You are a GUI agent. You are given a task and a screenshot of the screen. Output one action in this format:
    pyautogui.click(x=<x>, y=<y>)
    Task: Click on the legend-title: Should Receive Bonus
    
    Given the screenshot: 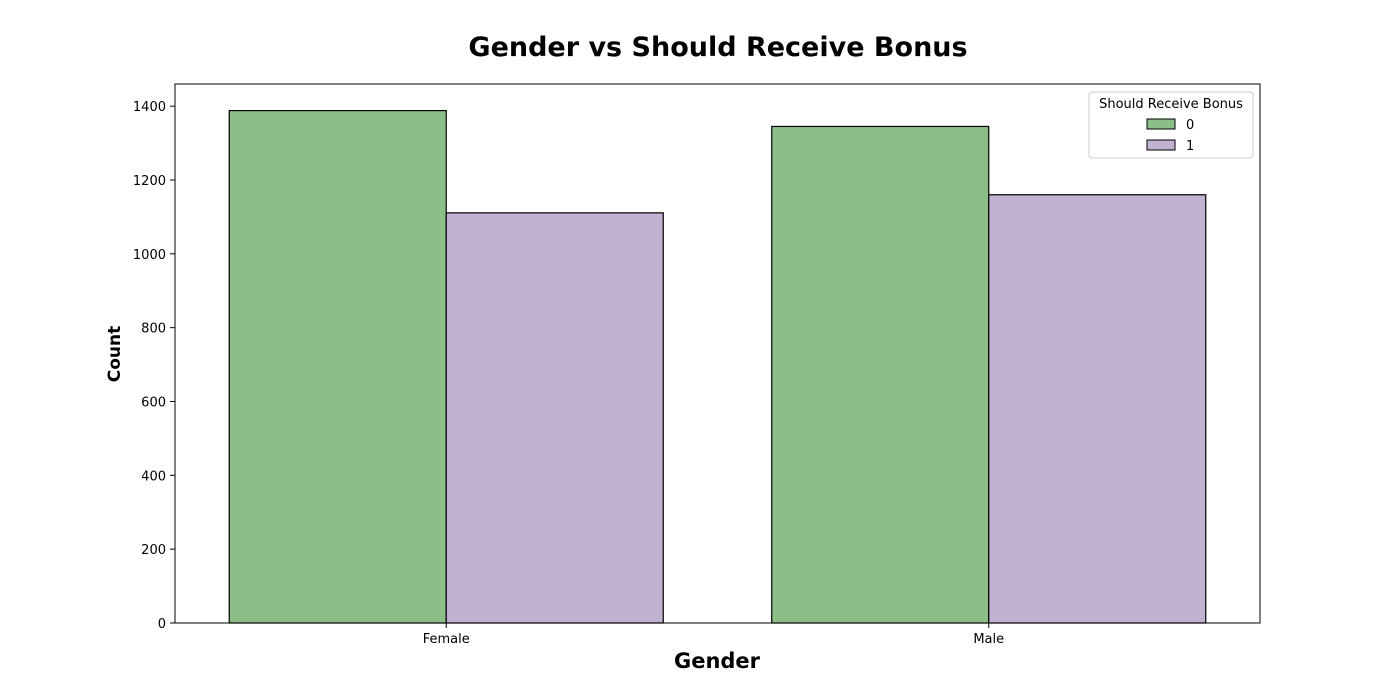 What is the action you would take?
    pyautogui.click(x=1171, y=104)
    